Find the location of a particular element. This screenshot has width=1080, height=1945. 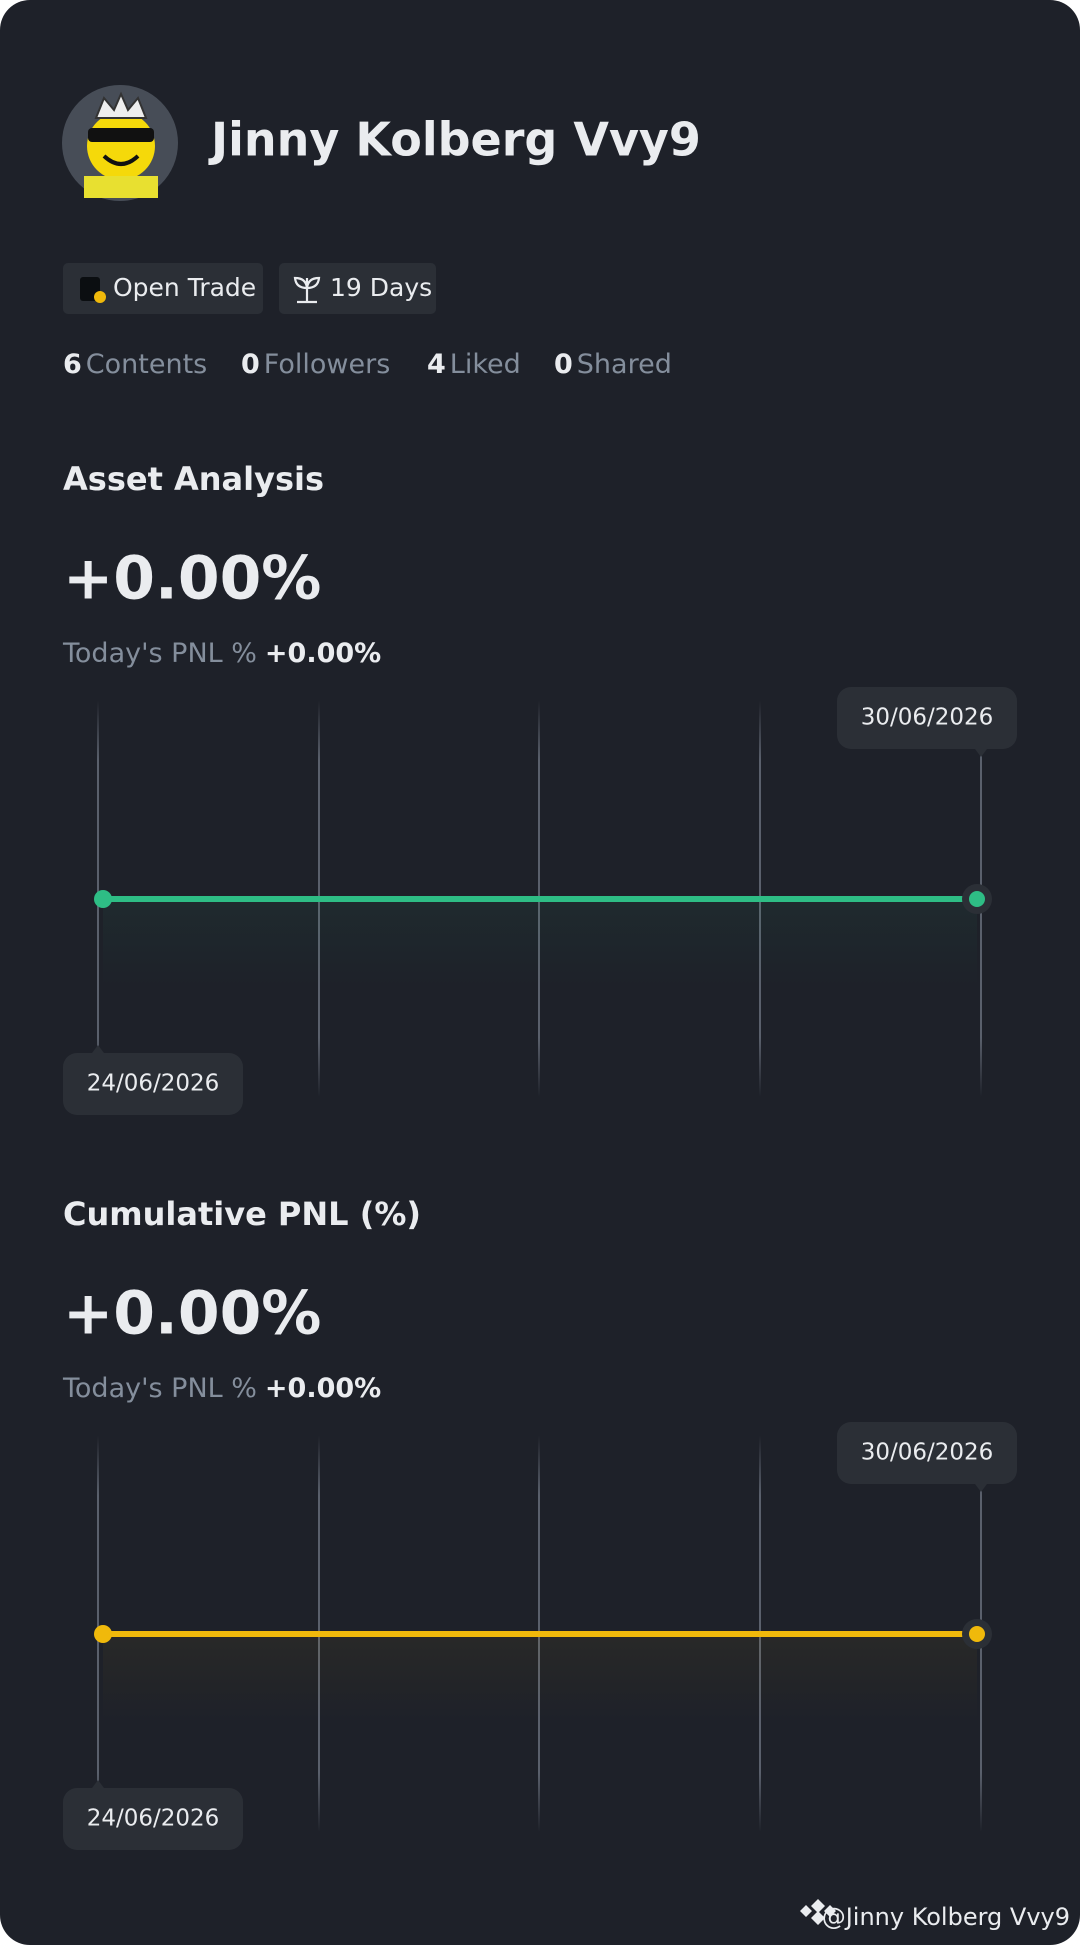

stat-label: Liked is located at coordinates (485, 364).